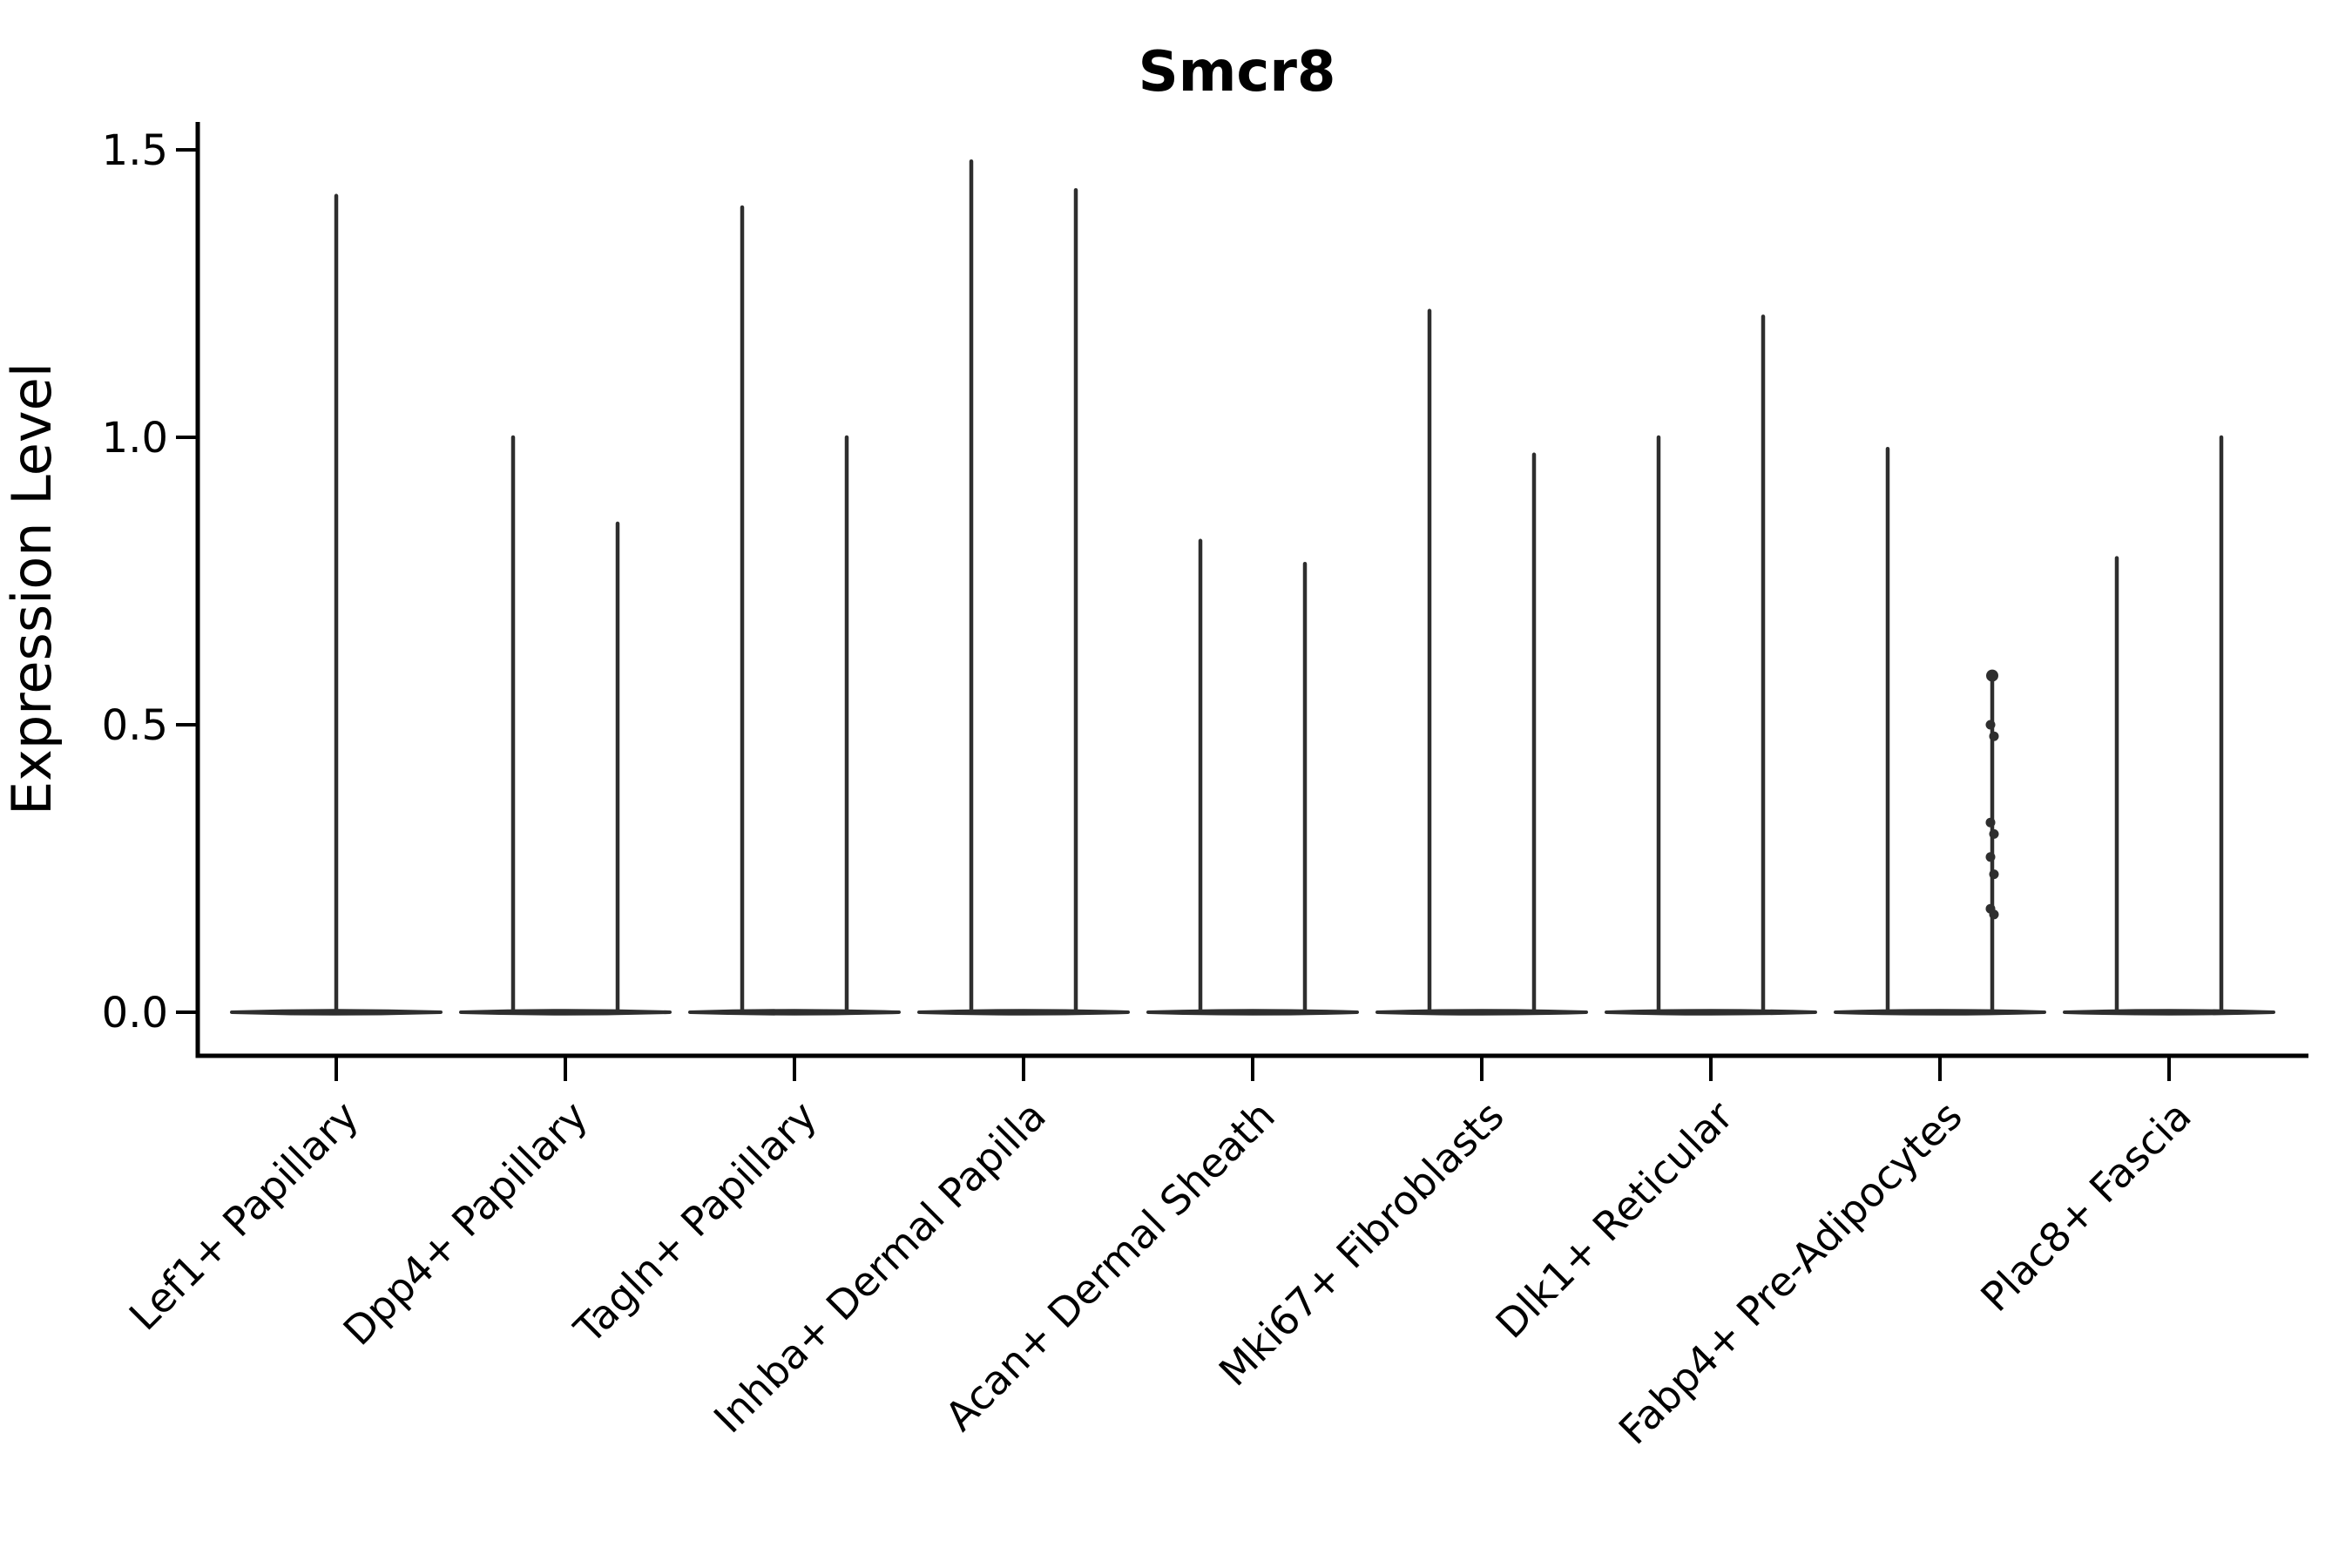 This screenshot has height=1568, width=2352. I want to click on x-tick-label: Lef1+ Papillary, so click(244, 1216).